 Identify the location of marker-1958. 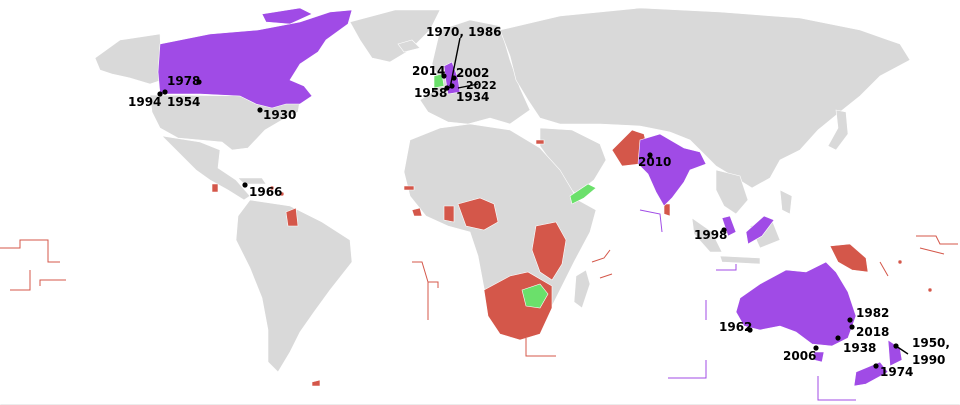
(447, 88).